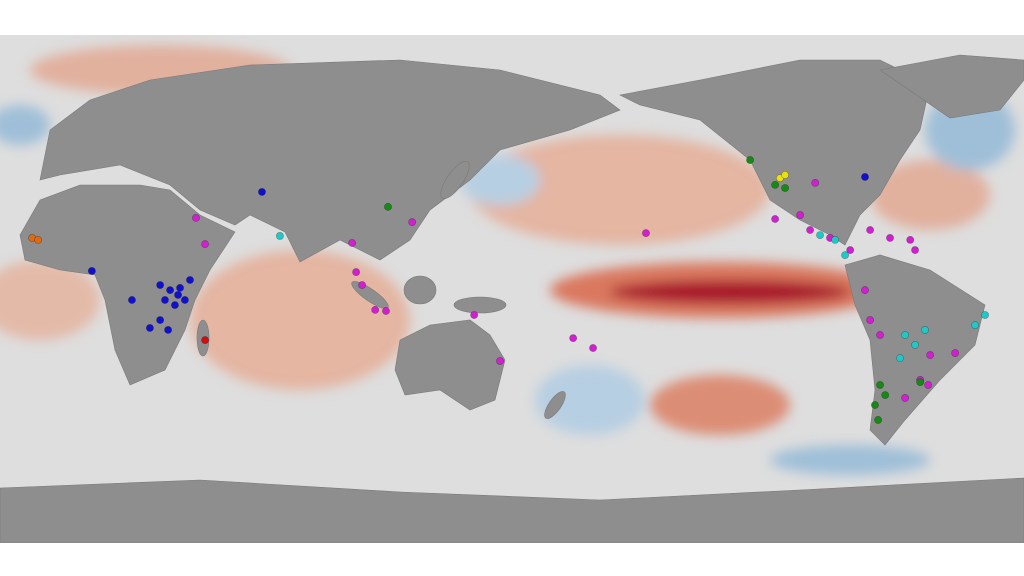 Image resolution: width=1024 pixels, height=576 pixels. I want to click on borneo, so click(420, 290).